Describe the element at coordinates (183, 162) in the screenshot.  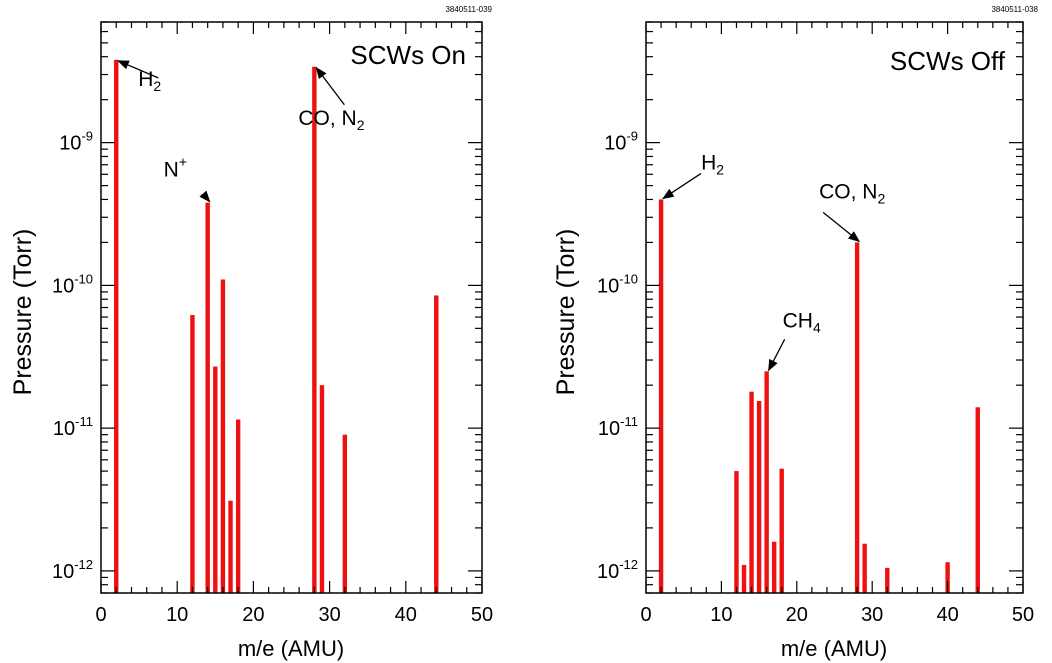
I see `label-superscript: +` at that location.